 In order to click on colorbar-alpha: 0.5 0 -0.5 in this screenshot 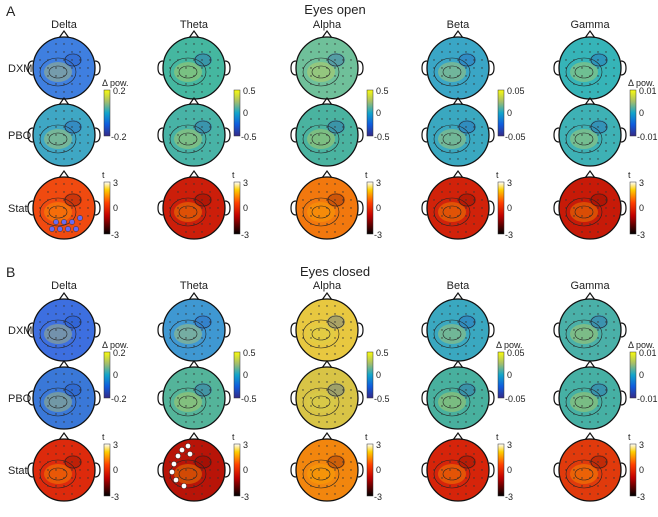, I will do `click(378, 114)`.